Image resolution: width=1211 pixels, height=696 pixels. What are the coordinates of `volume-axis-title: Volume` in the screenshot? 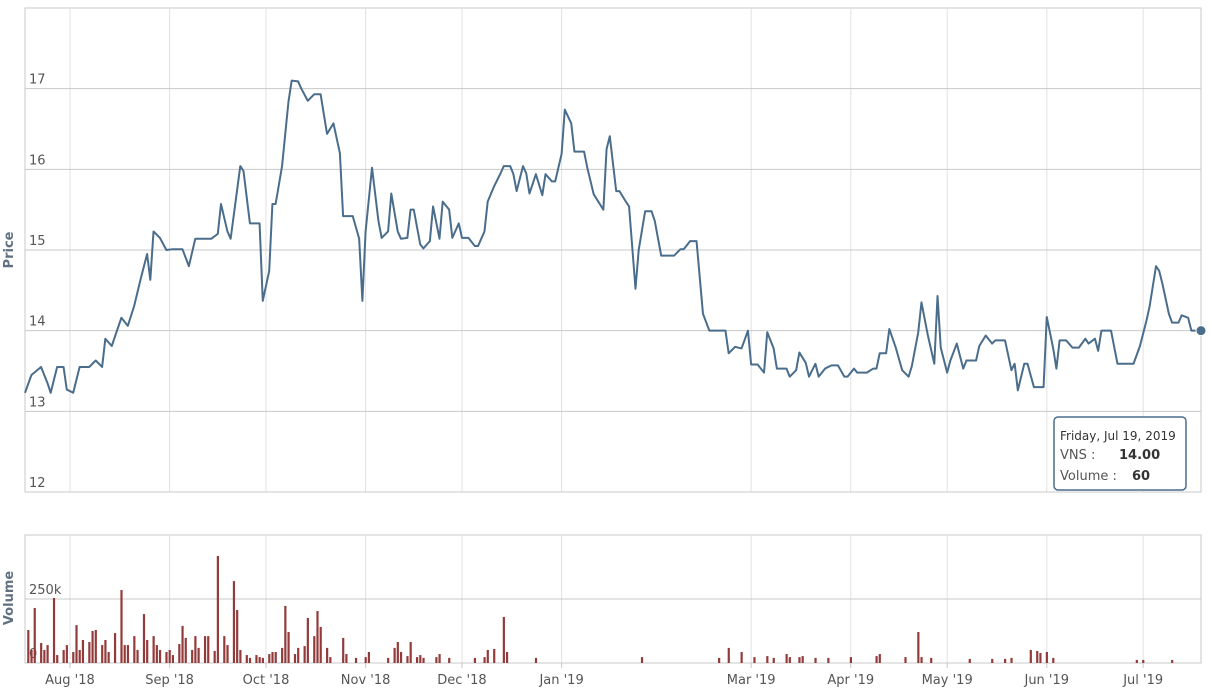 It's located at (9, 598).